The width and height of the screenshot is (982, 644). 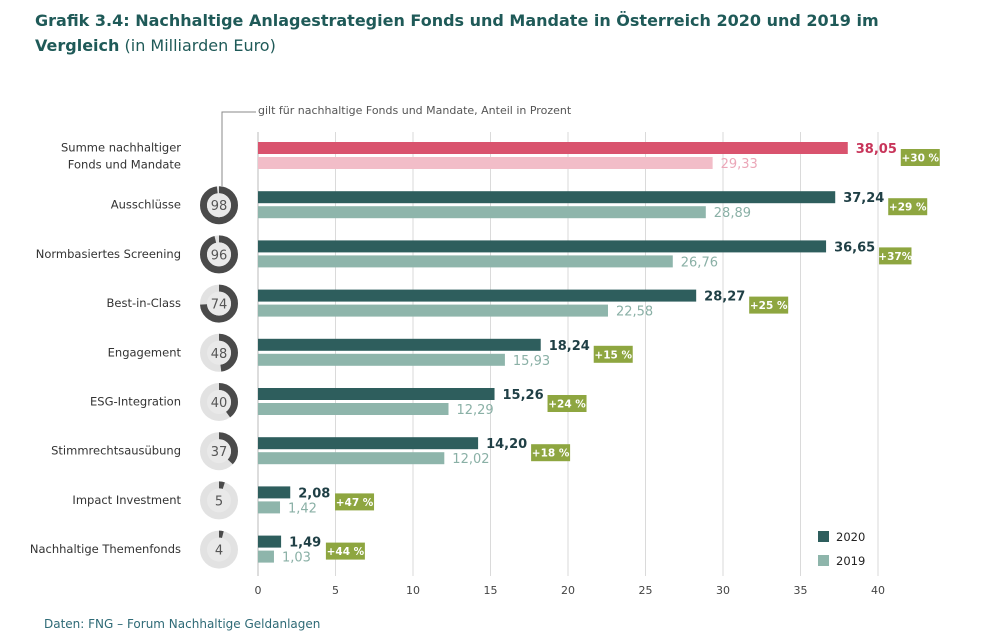 I want to click on share-ring-label: 37, so click(x=219, y=452).